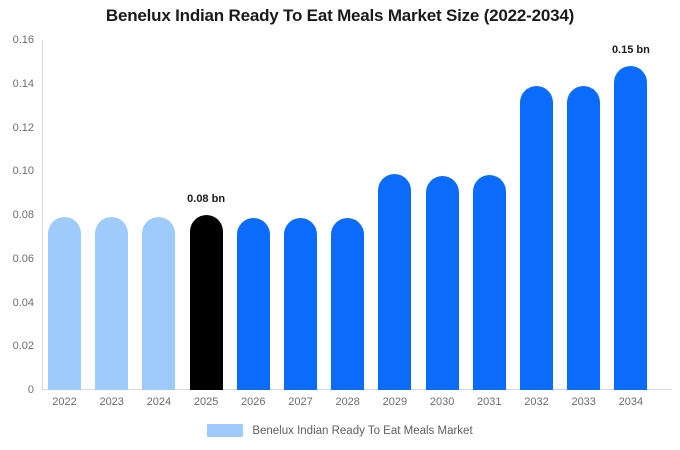 Image resolution: width=680 pixels, height=450 pixels. What do you see at coordinates (630, 49) in the screenshot?
I see `bar-value-label: 0.15 bn` at bounding box center [630, 49].